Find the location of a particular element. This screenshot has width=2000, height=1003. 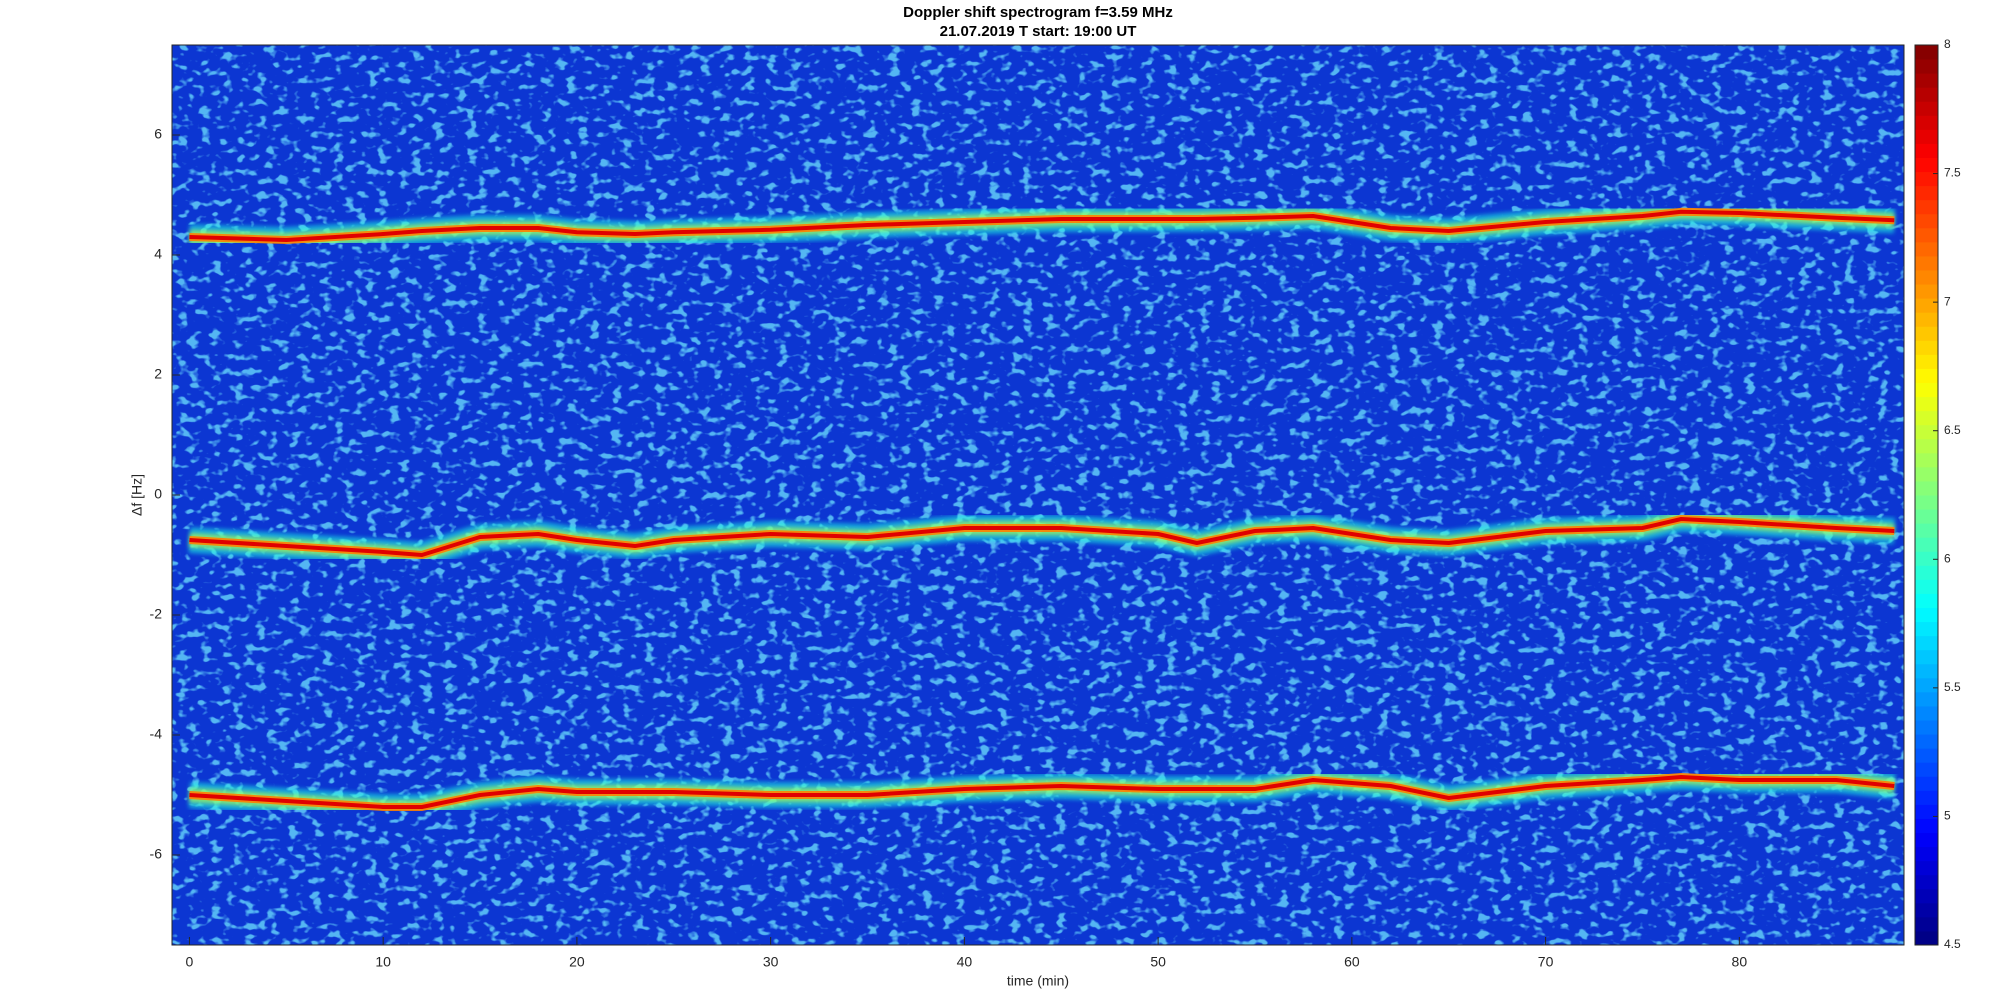

y-tick-label: -2 is located at coordinates (156, 614).